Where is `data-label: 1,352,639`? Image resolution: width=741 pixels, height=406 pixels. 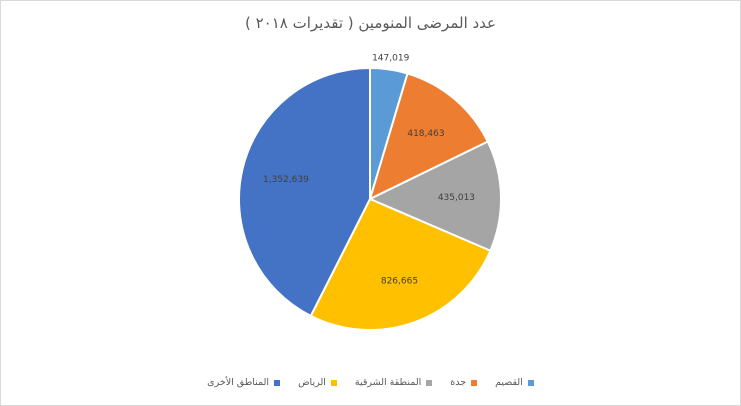
data-label: 1,352,639 is located at coordinates (286, 180).